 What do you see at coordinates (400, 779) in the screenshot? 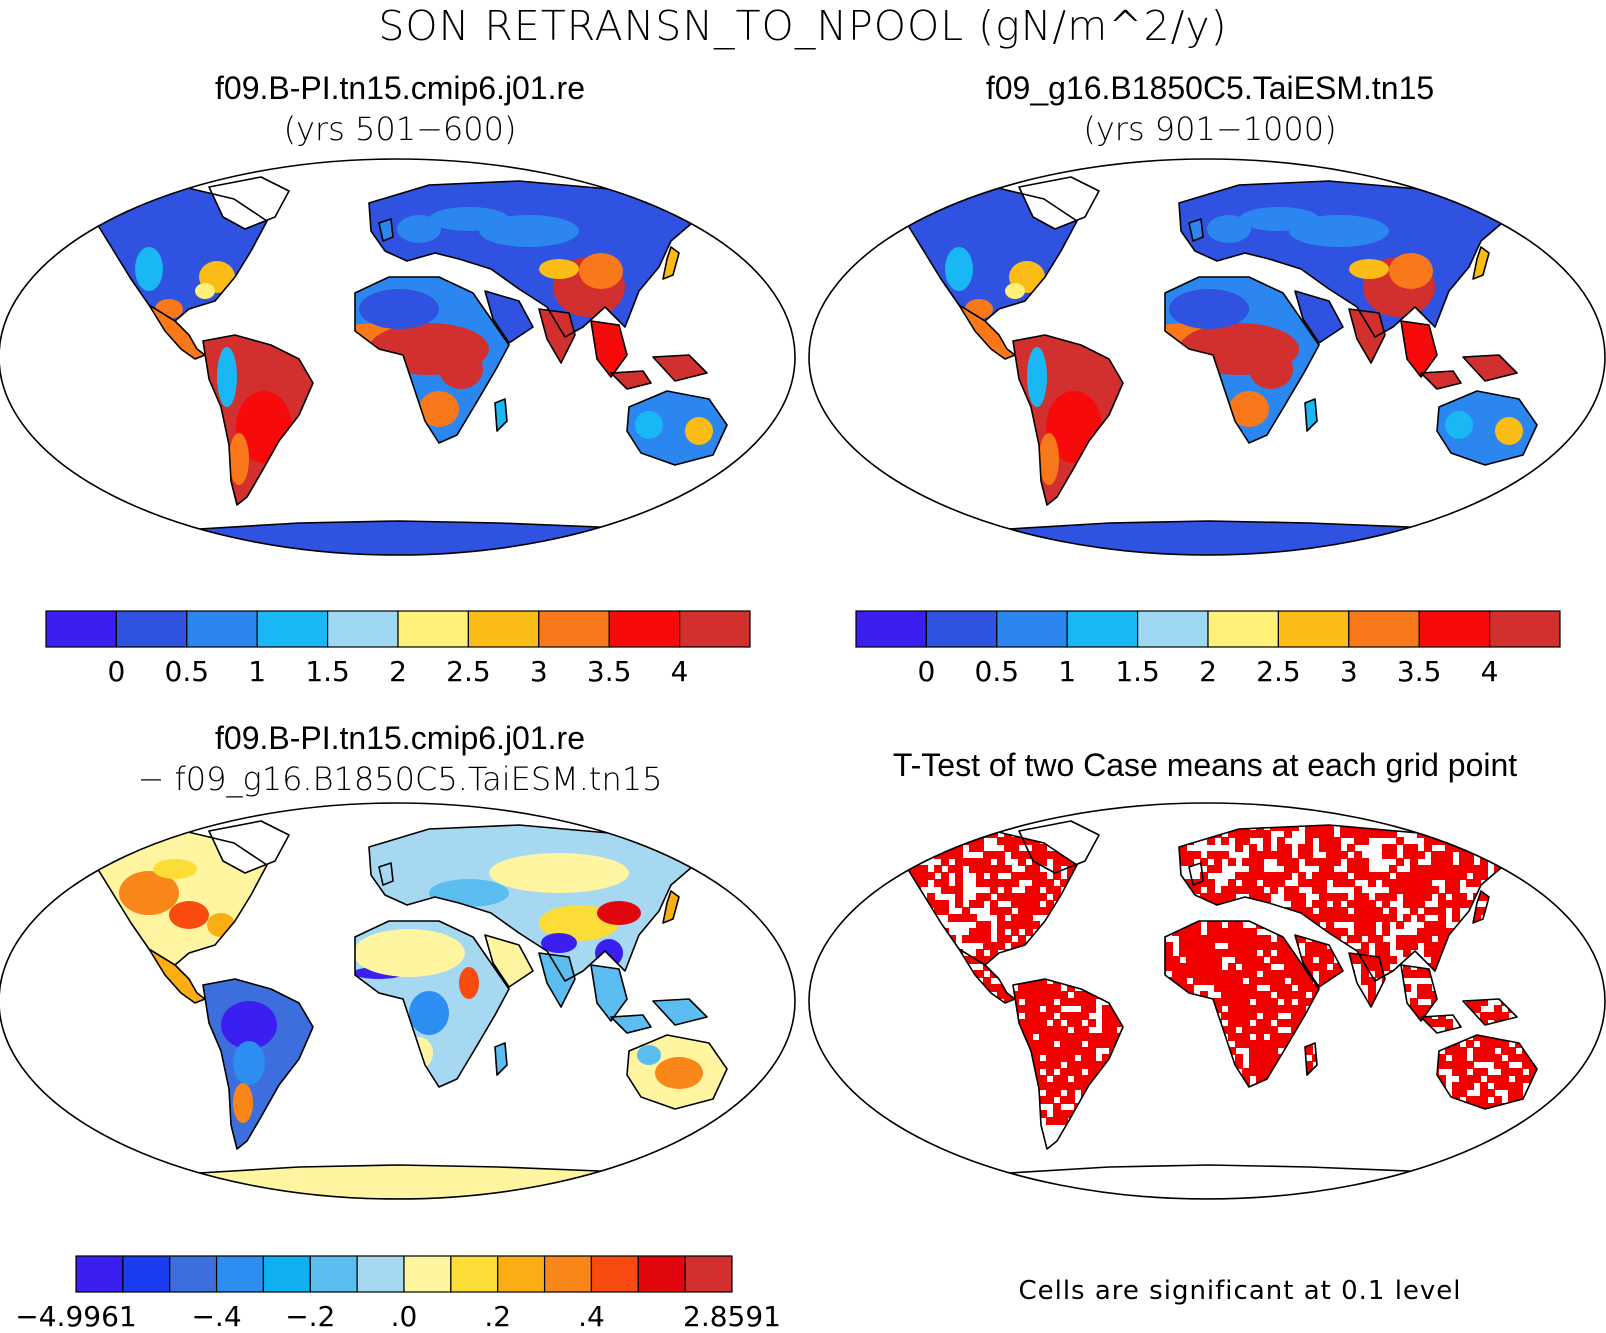
I see `panel-difference-subtitle: − f09_g16.B1850C5.TaiESM.tn15` at bounding box center [400, 779].